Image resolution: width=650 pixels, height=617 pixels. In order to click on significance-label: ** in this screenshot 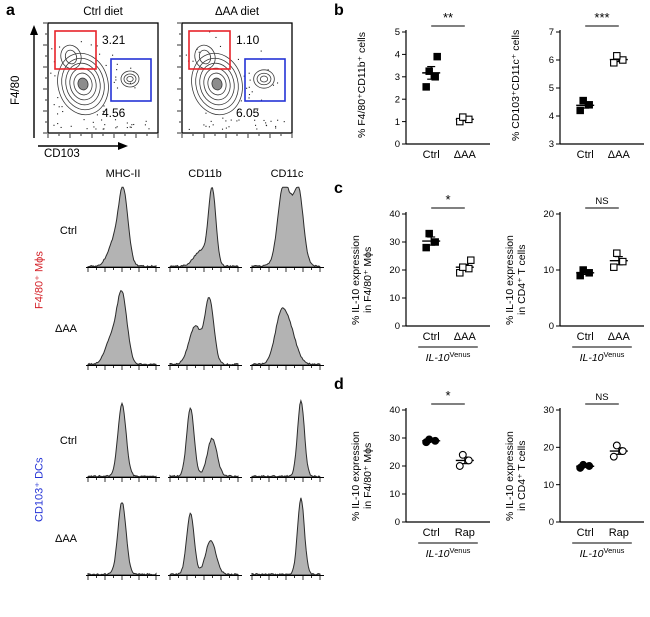, I will do `click(448, 17)`.